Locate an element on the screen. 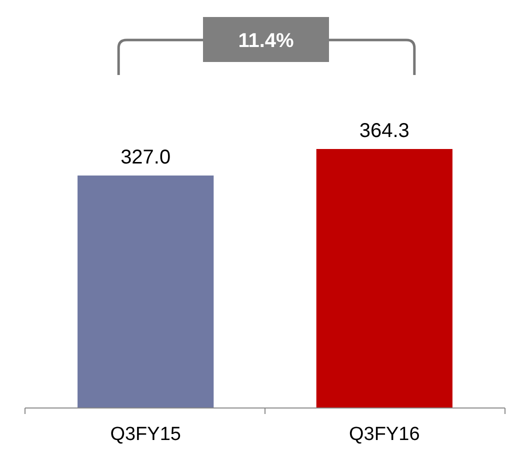  x-tick-label: Q3FY16 is located at coordinates (384, 434).